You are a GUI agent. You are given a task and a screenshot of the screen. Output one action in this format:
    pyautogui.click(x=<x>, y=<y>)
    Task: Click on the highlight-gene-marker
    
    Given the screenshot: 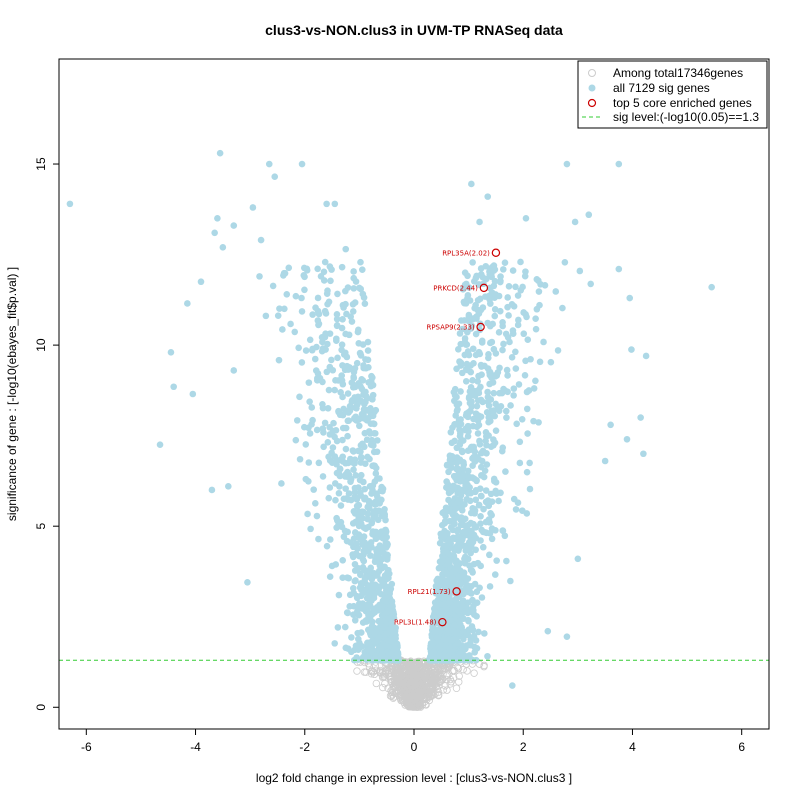 What is the action you would take?
    pyautogui.click(x=442, y=622)
    